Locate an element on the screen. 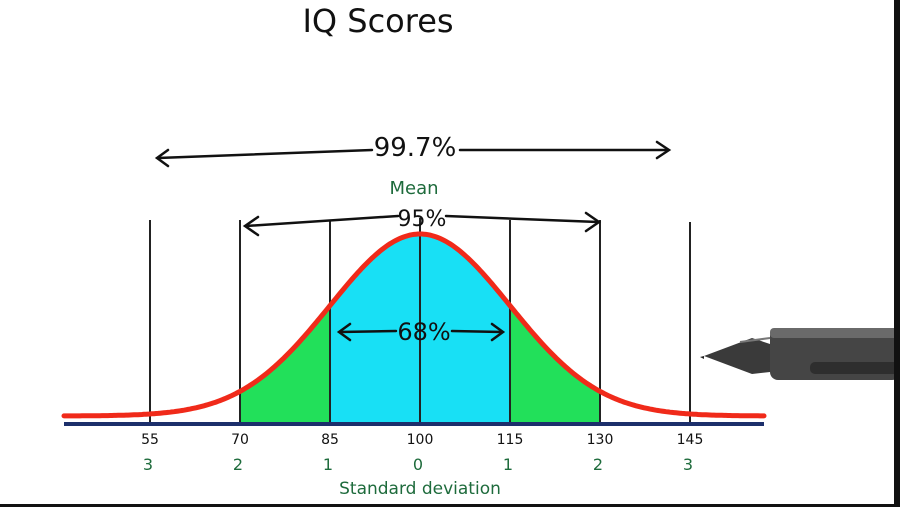 The width and height of the screenshot is (900, 507). span-68-arrow is located at coordinates (421, 332).